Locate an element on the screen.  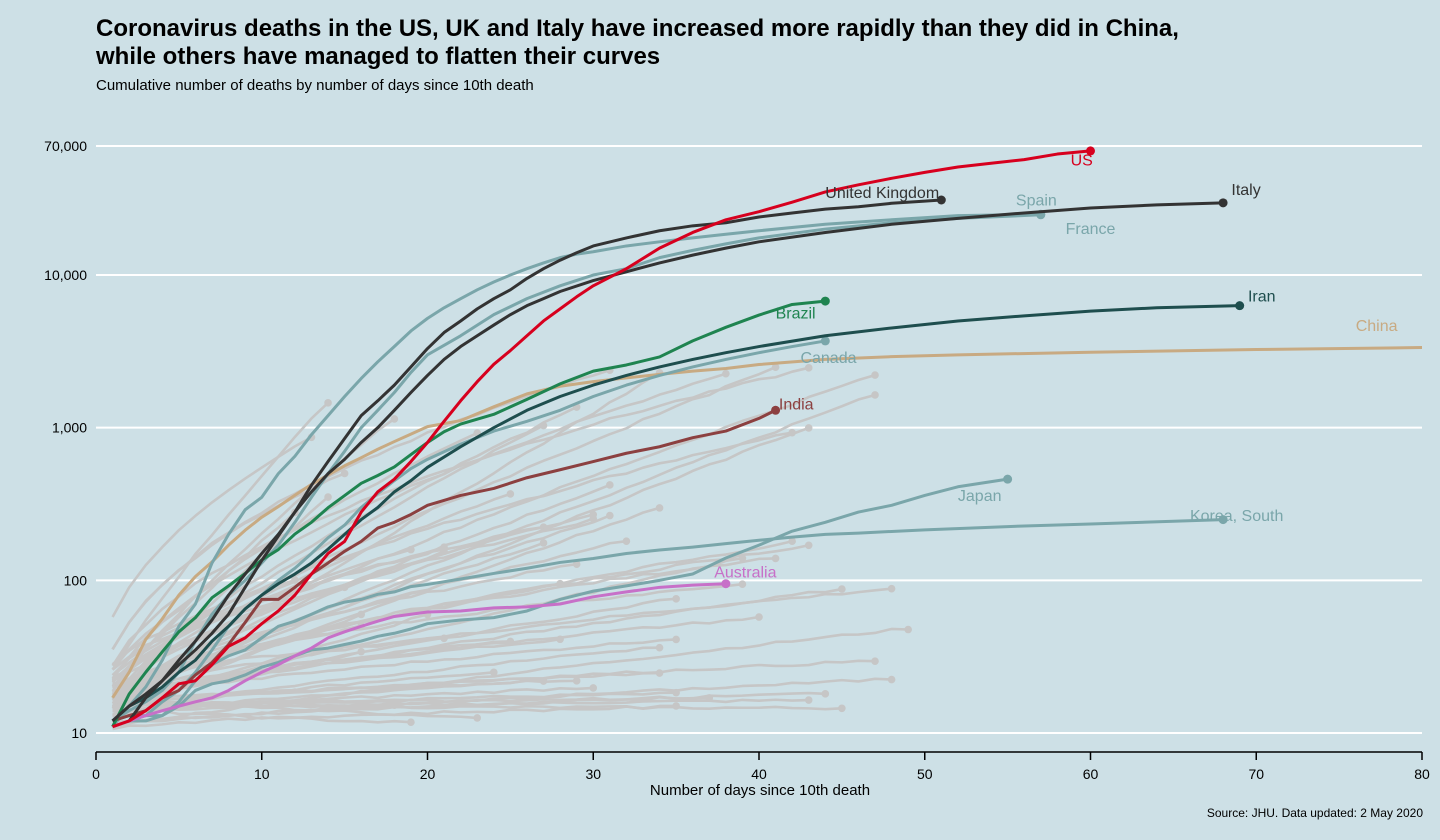
series-label-canada: Canada is located at coordinates (828, 358).